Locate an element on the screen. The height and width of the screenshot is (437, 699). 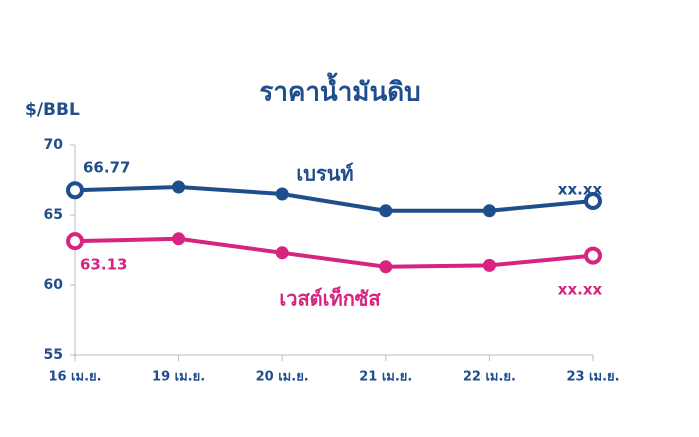
x-tick-label: 20 เม.ย. is located at coordinates (282, 377).